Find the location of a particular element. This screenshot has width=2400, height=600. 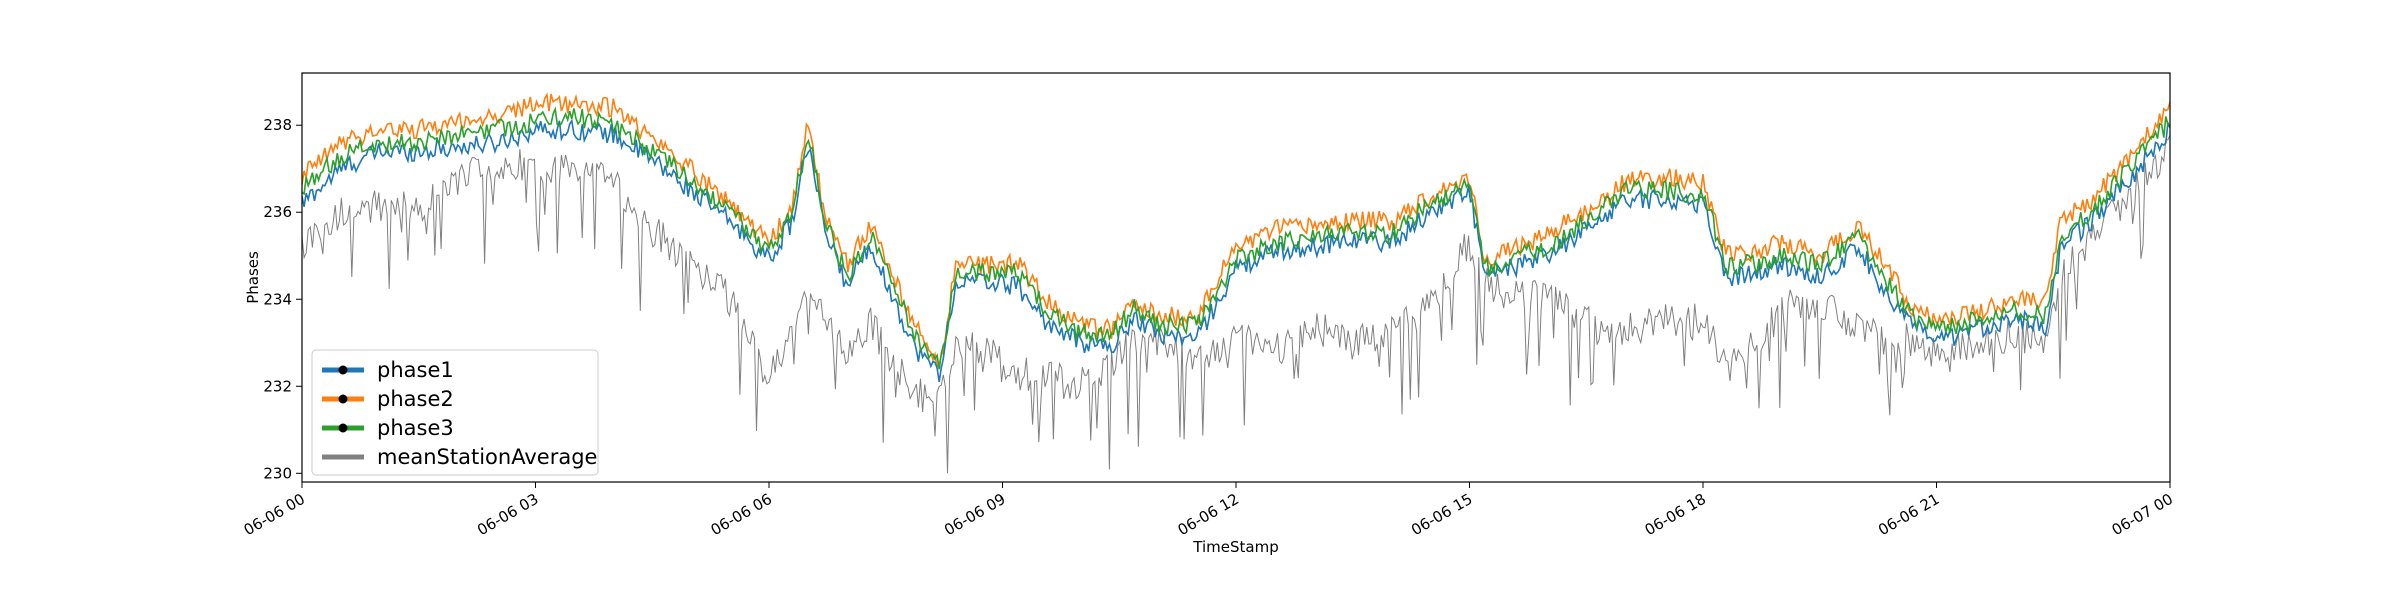

y-tick-label: 236 is located at coordinates (277, 212).